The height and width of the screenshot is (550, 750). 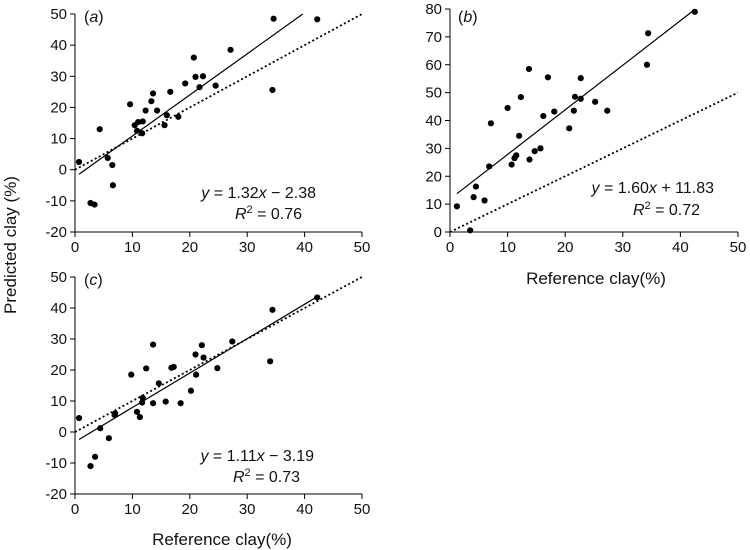 I want to click on panel-b-y-tick-label: 20, so click(x=433, y=176).